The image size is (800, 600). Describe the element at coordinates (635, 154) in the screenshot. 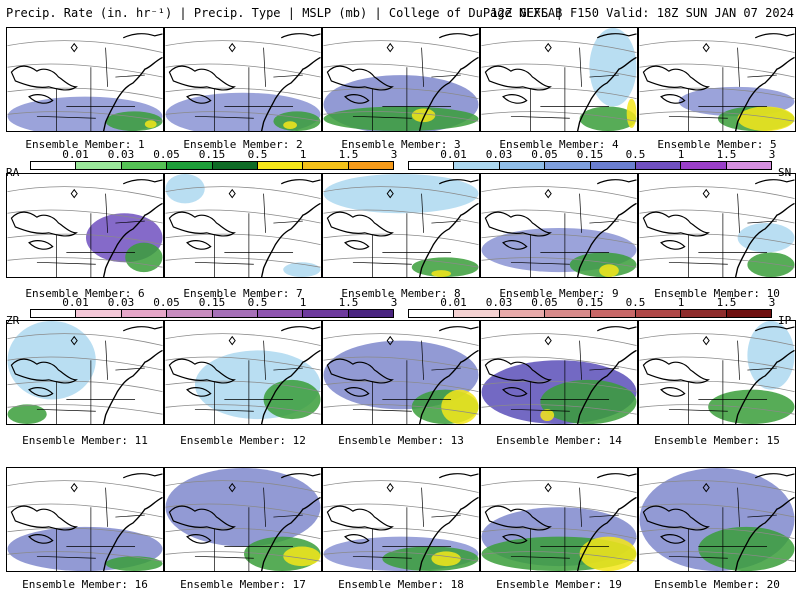

I see `scale-tick-label: 0.5` at that location.